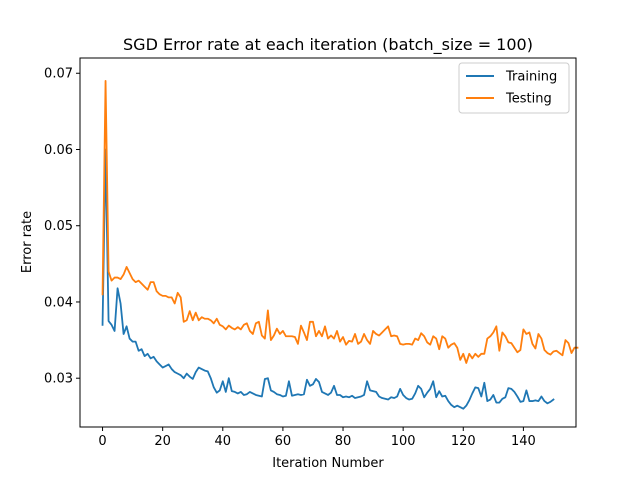  Describe the element at coordinates (223, 441) in the screenshot. I see `x-tick-label: 40` at that location.